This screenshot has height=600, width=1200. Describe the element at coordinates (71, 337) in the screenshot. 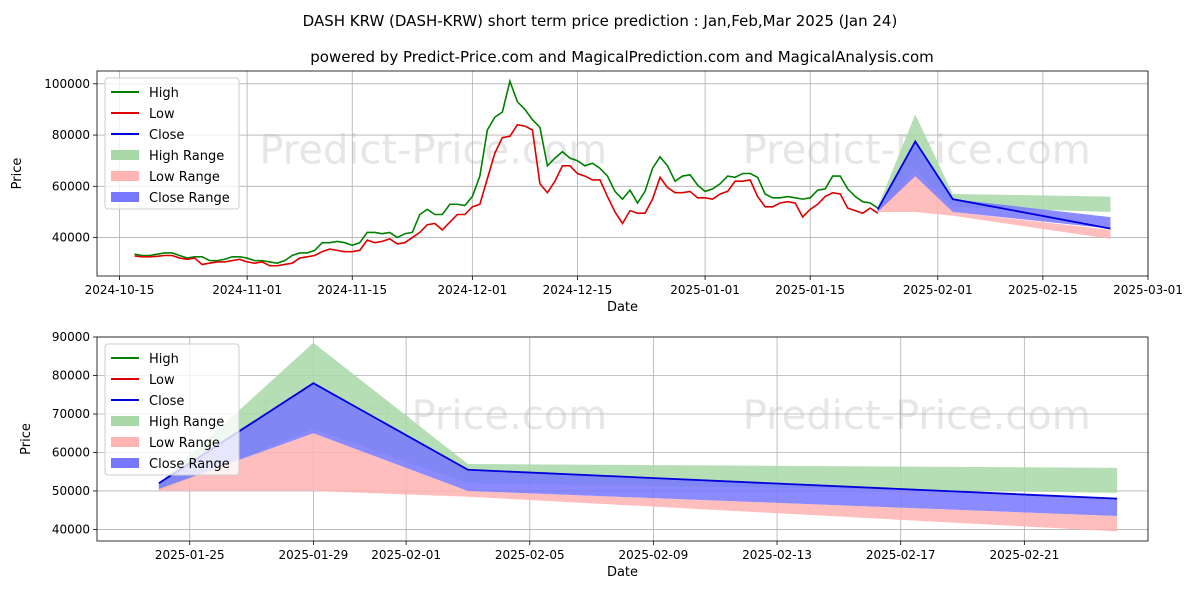

I see `y-tick-label: 90000` at that location.